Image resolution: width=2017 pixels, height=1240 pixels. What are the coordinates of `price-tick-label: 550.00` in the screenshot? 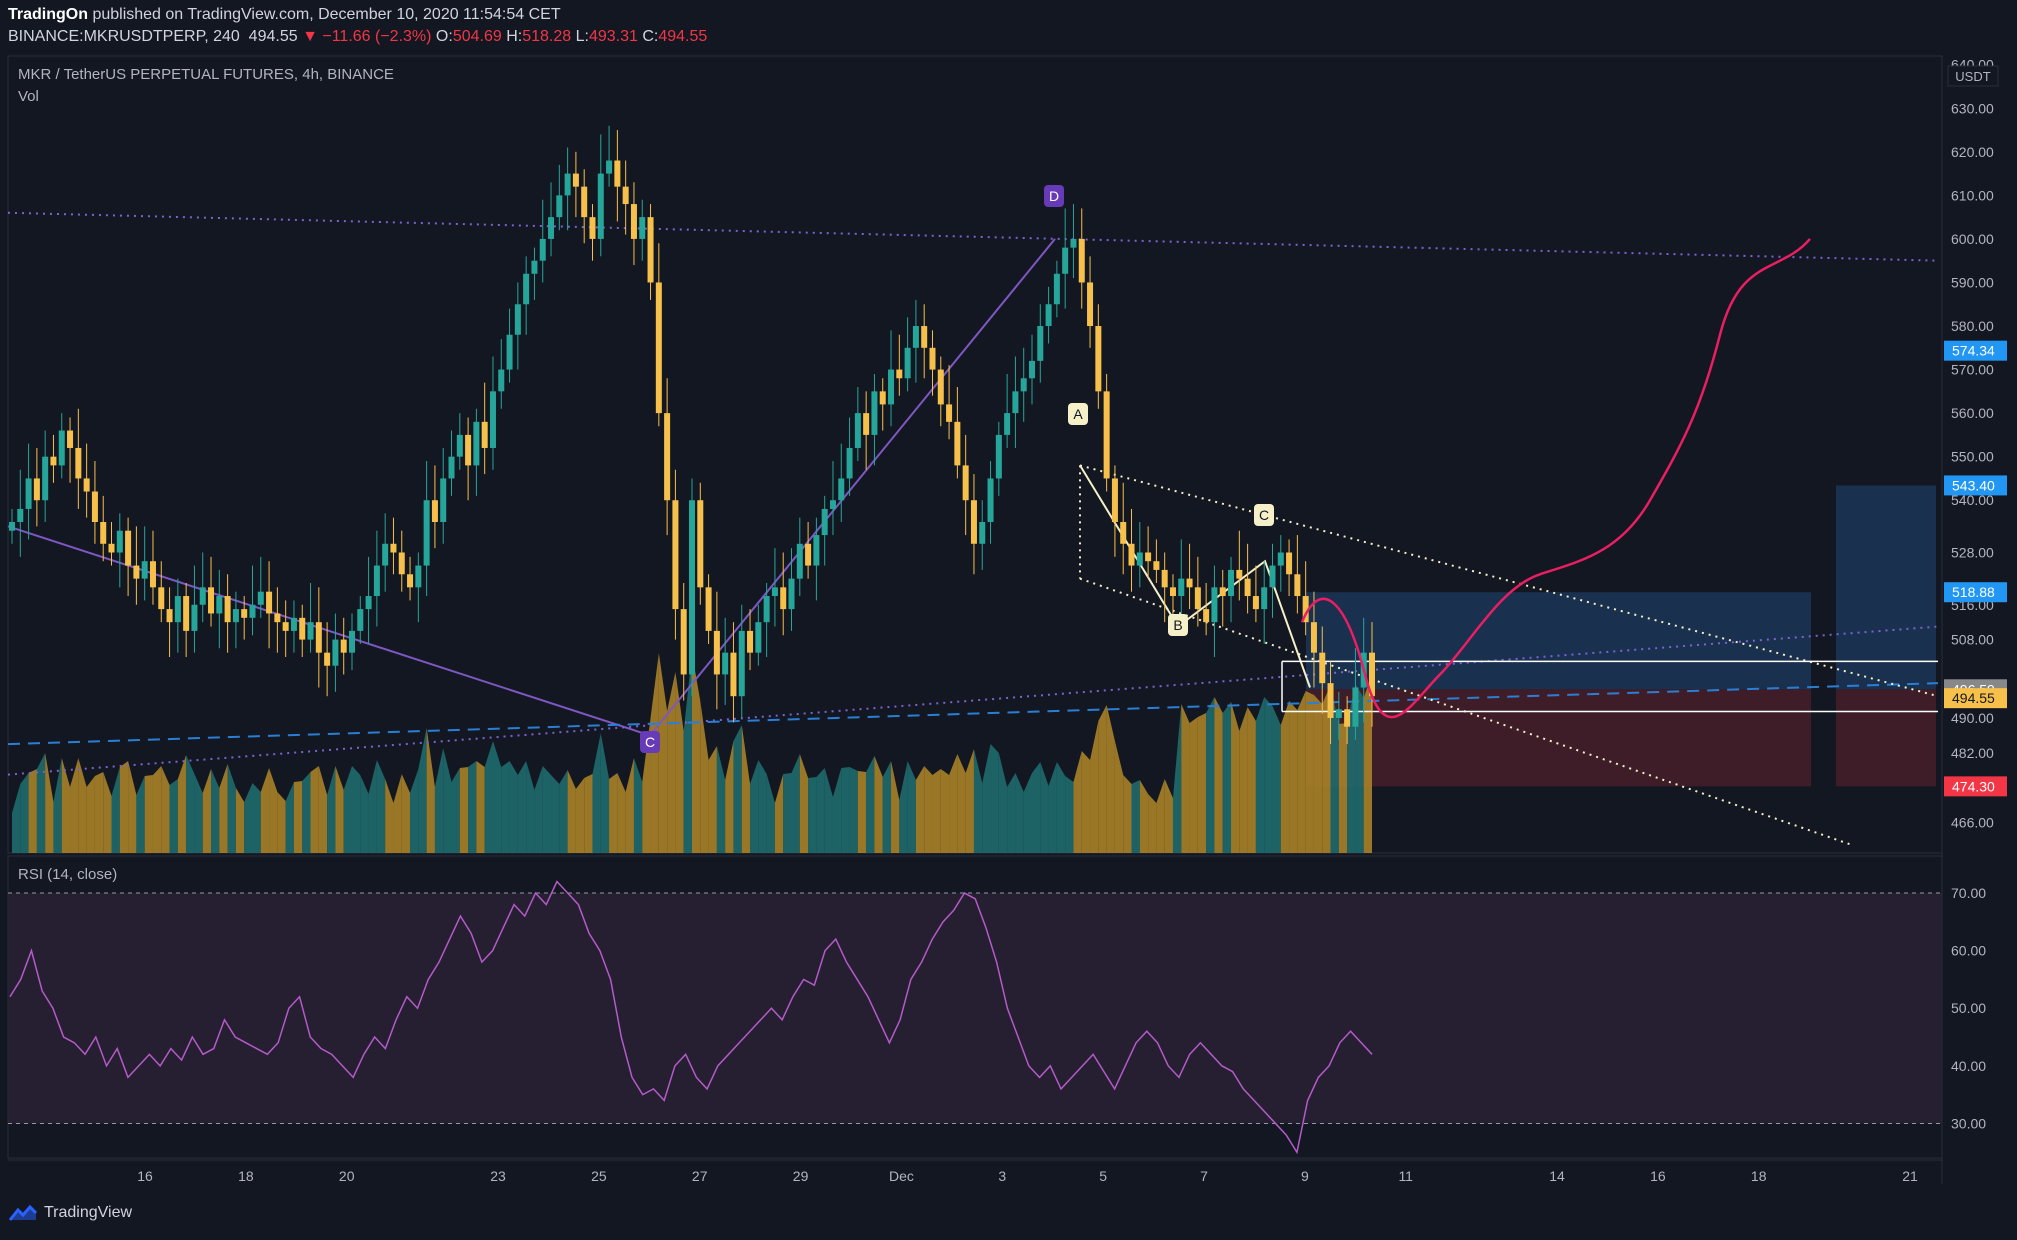 It's located at (1972, 457).